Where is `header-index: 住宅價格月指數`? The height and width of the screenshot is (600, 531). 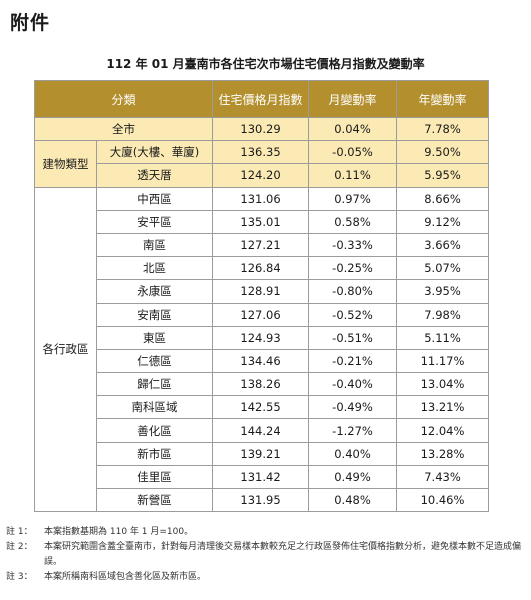
header-index: 住宅價格月指數 is located at coordinates (261, 99).